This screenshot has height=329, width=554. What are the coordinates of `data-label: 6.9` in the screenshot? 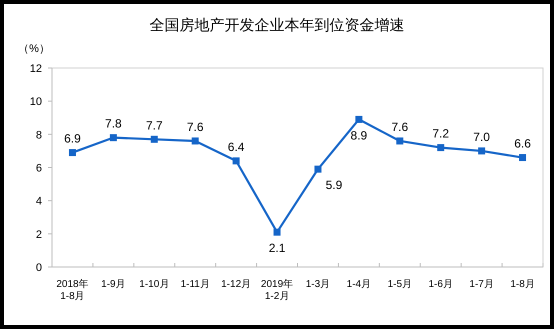 It's located at (72, 139).